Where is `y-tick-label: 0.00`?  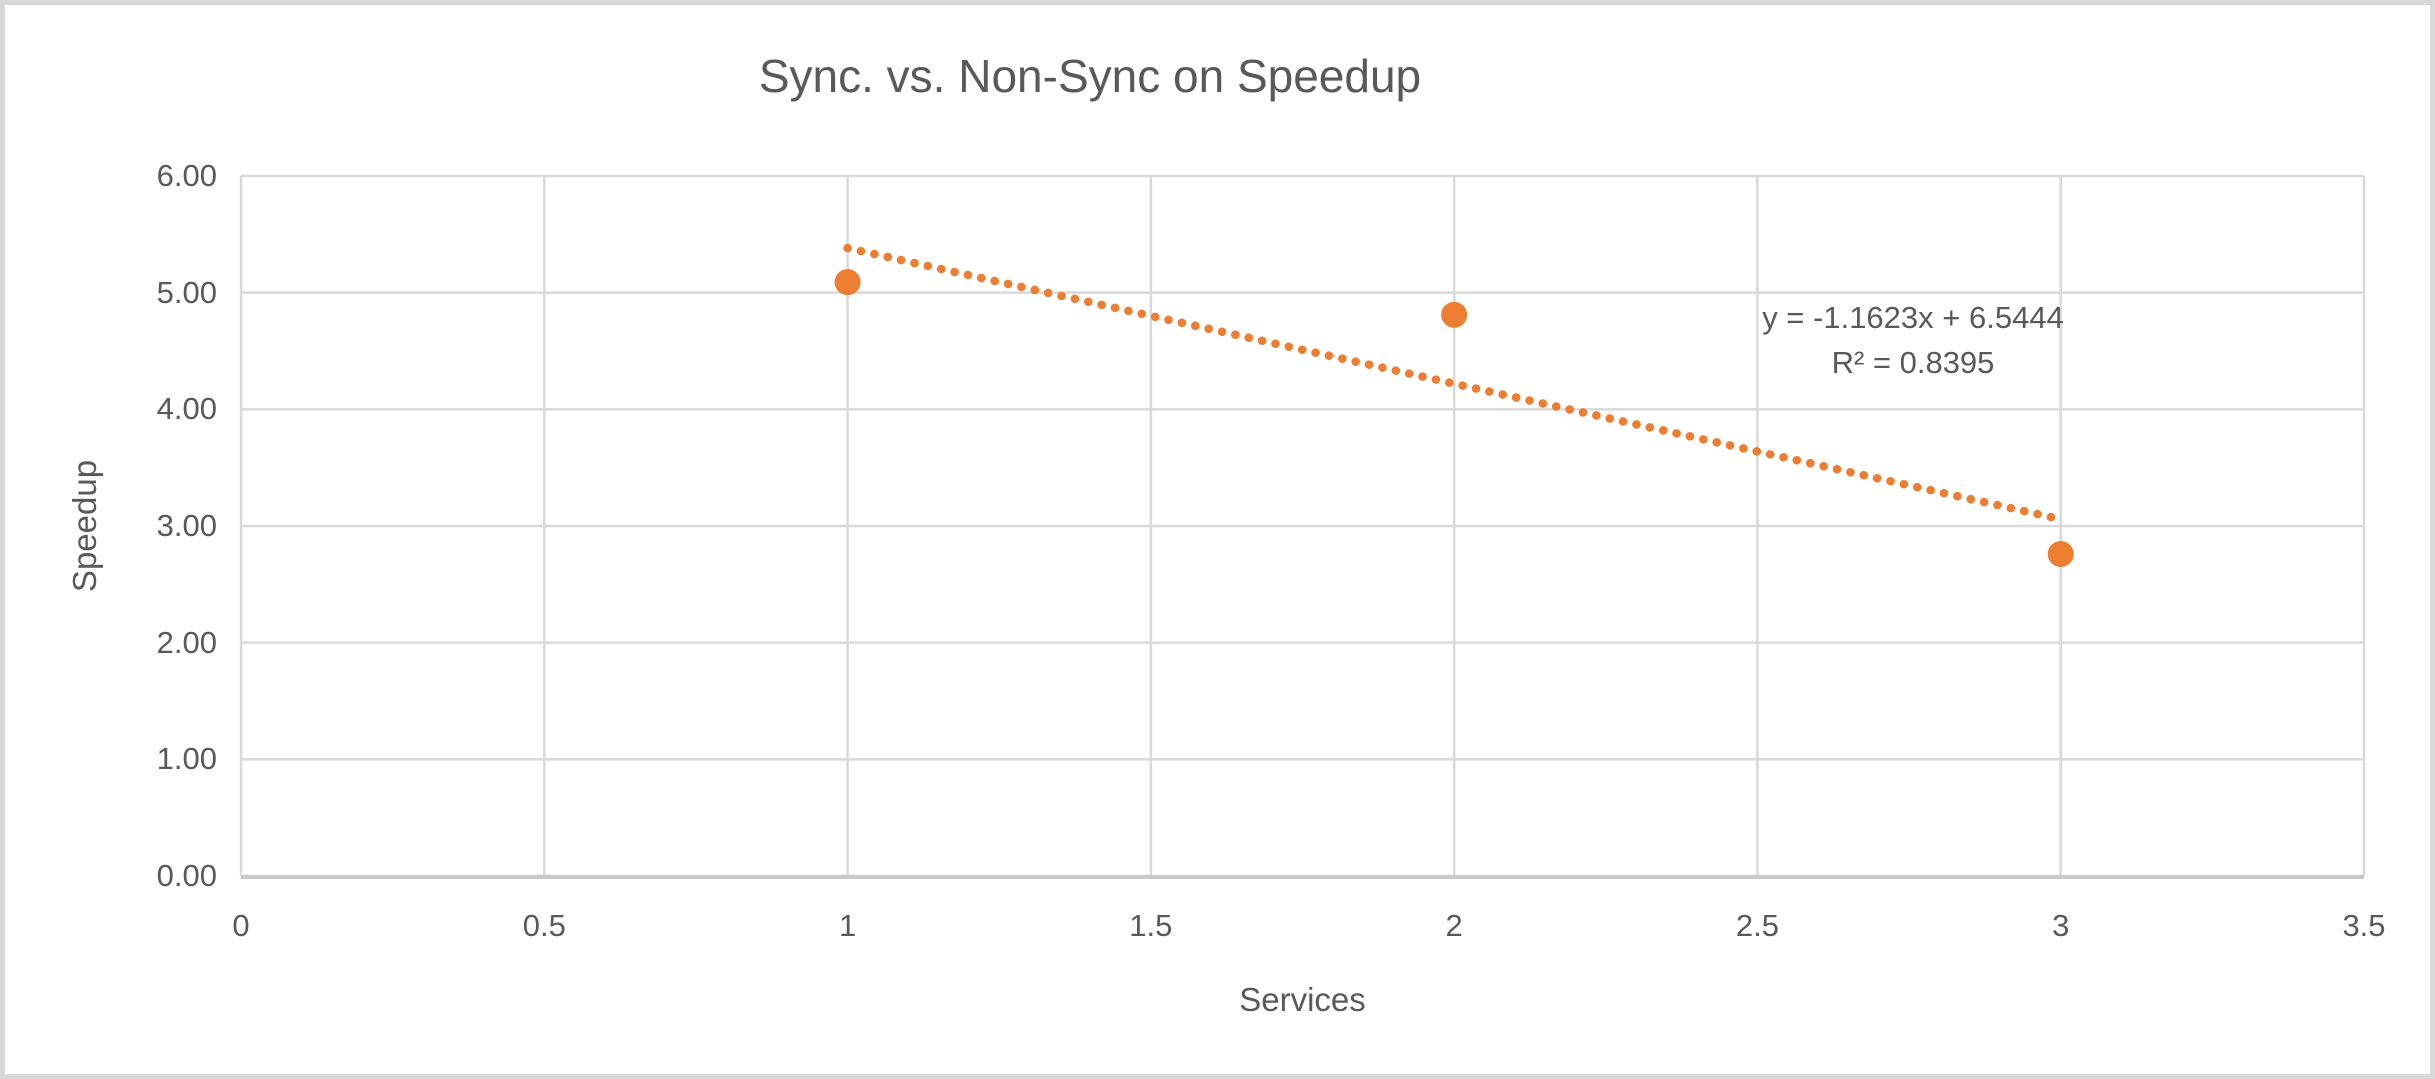 y-tick-label: 0.00 is located at coordinates (186, 875).